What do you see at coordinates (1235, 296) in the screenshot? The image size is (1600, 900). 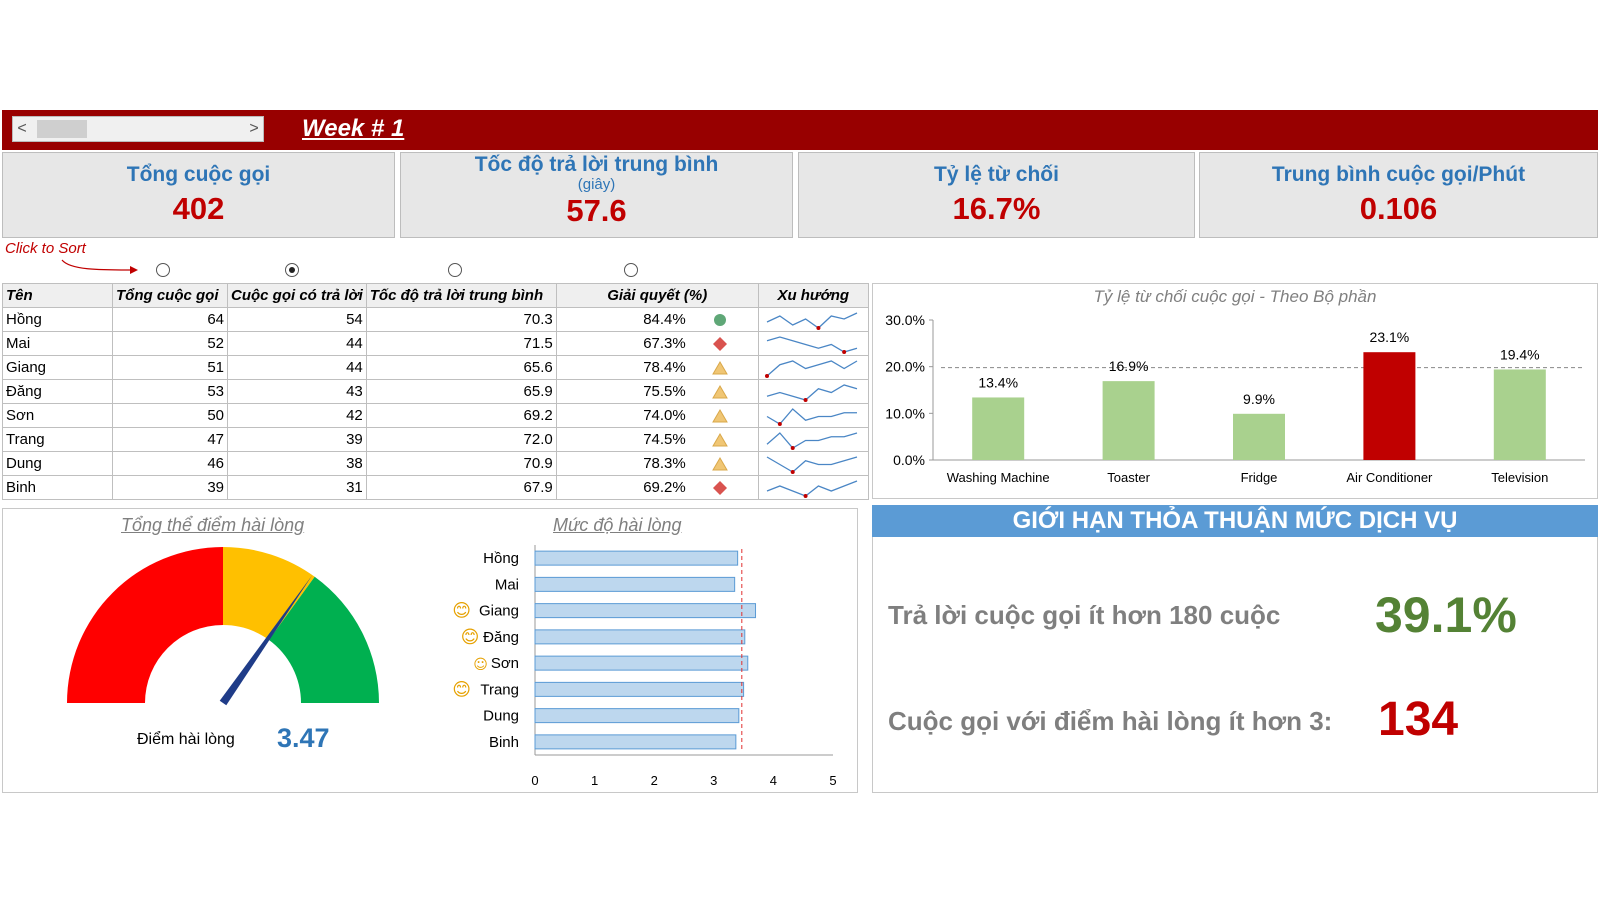 I see `rejection-chart-title: Tỷ lệ từ chối cuộc gọi - Theo Bộ phần` at bounding box center [1235, 296].